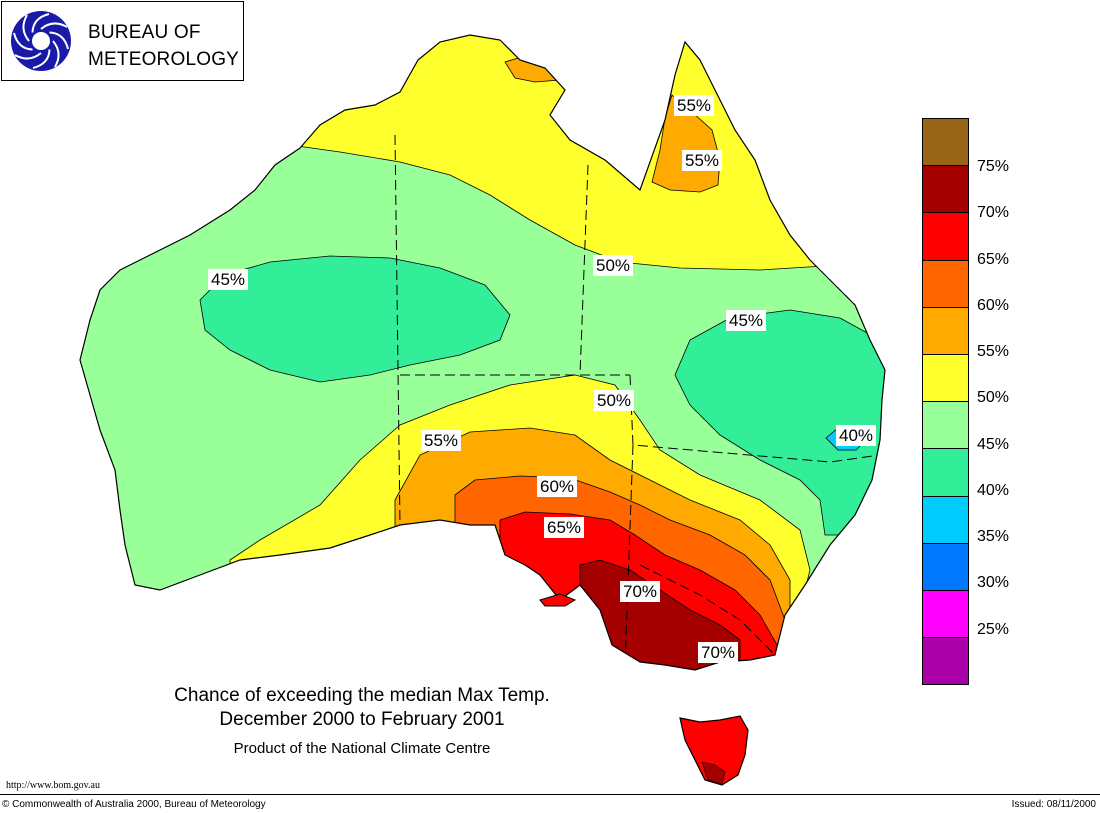 The image size is (1100, 813). I want to click on tasmania, so click(714, 750).